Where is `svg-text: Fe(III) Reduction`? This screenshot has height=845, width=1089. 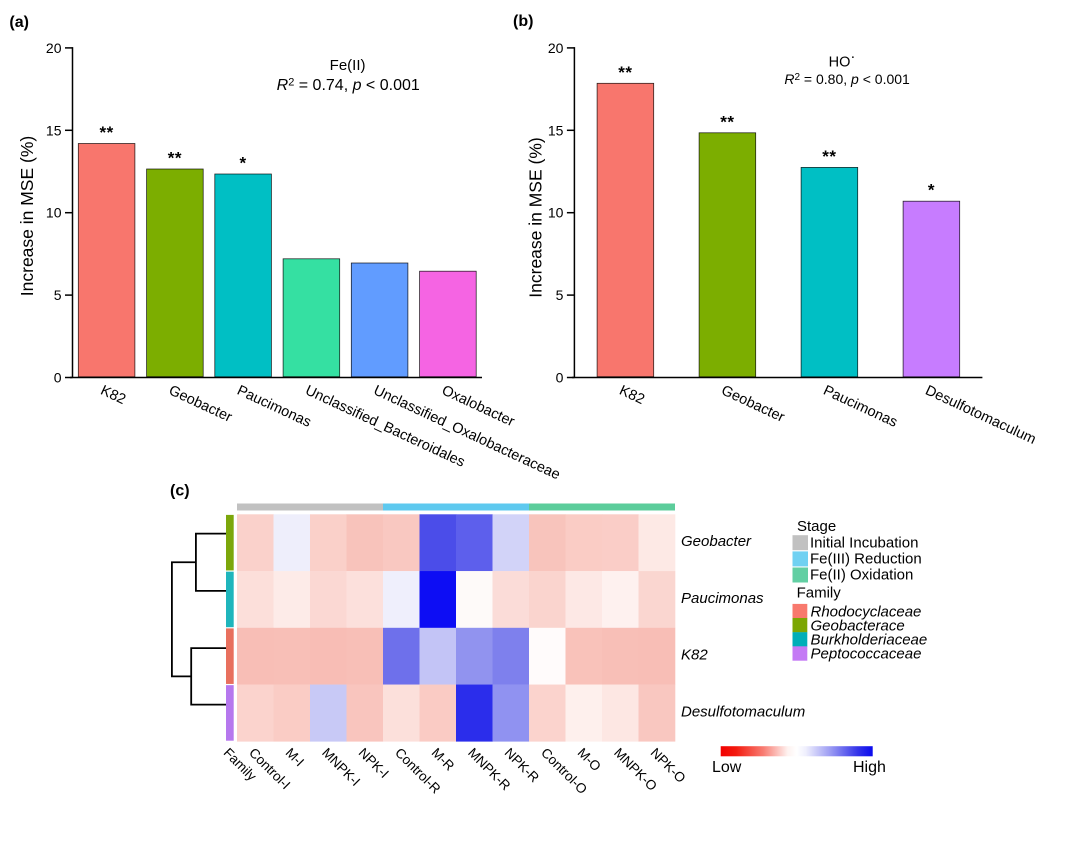 svg-text: Fe(III) Reduction is located at coordinates (866, 559).